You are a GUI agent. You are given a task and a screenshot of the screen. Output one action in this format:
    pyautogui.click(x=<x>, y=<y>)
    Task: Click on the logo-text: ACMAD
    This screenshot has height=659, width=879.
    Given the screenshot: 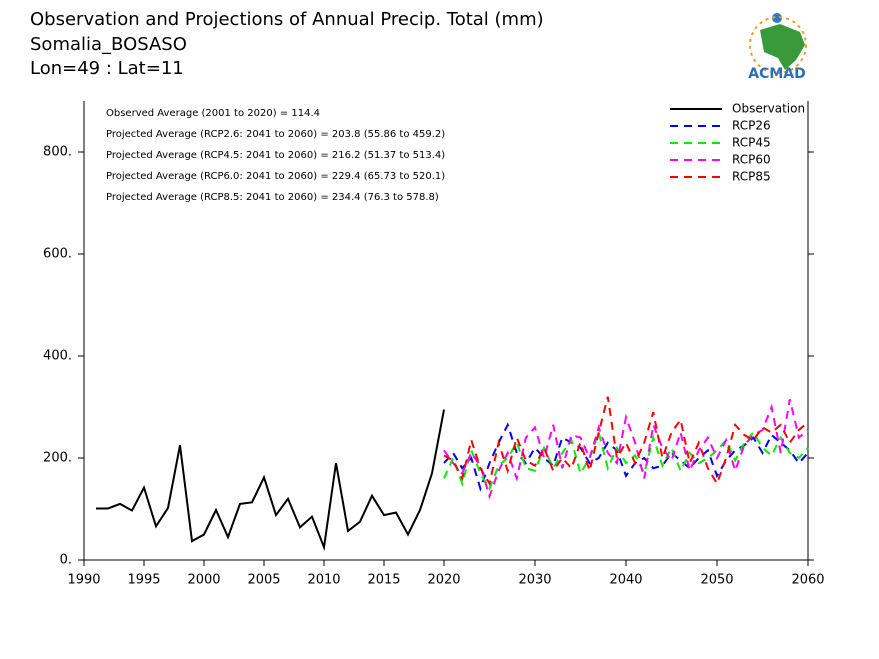 What is the action you would take?
    pyautogui.click(x=777, y=74)
    